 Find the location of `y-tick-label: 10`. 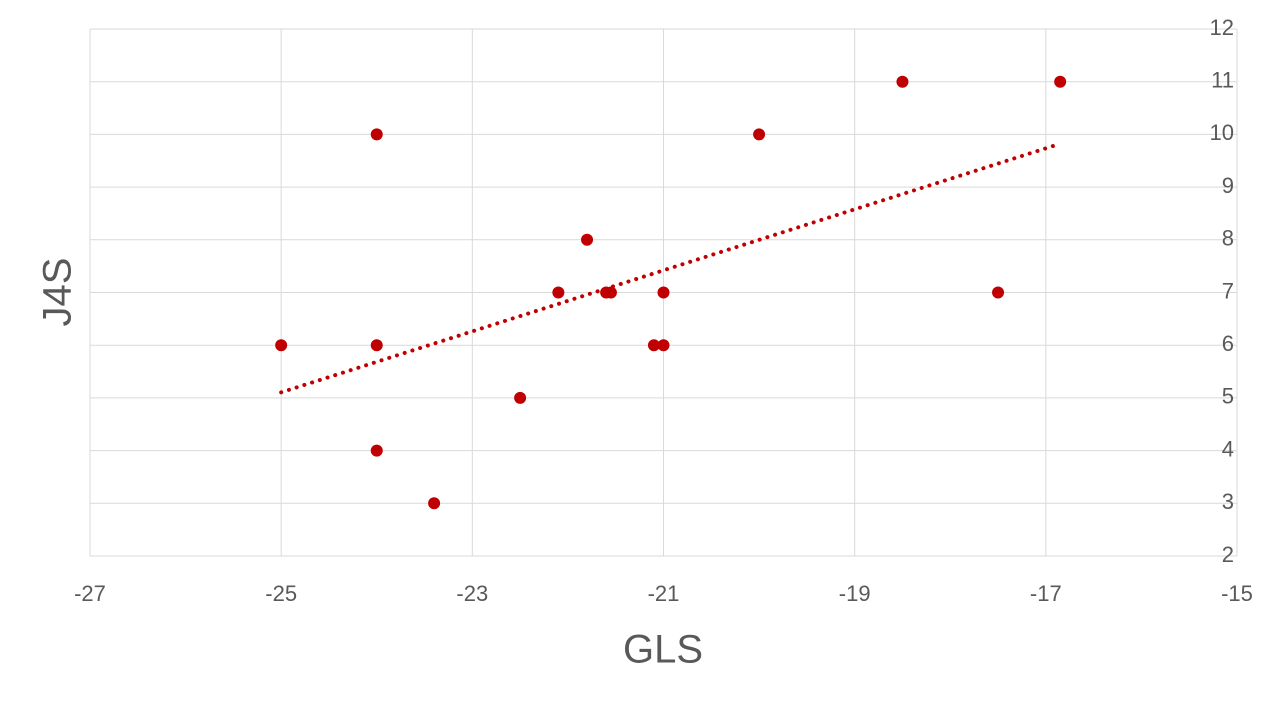

y-tick-label: 10 is located at coordinates (1222, 132).